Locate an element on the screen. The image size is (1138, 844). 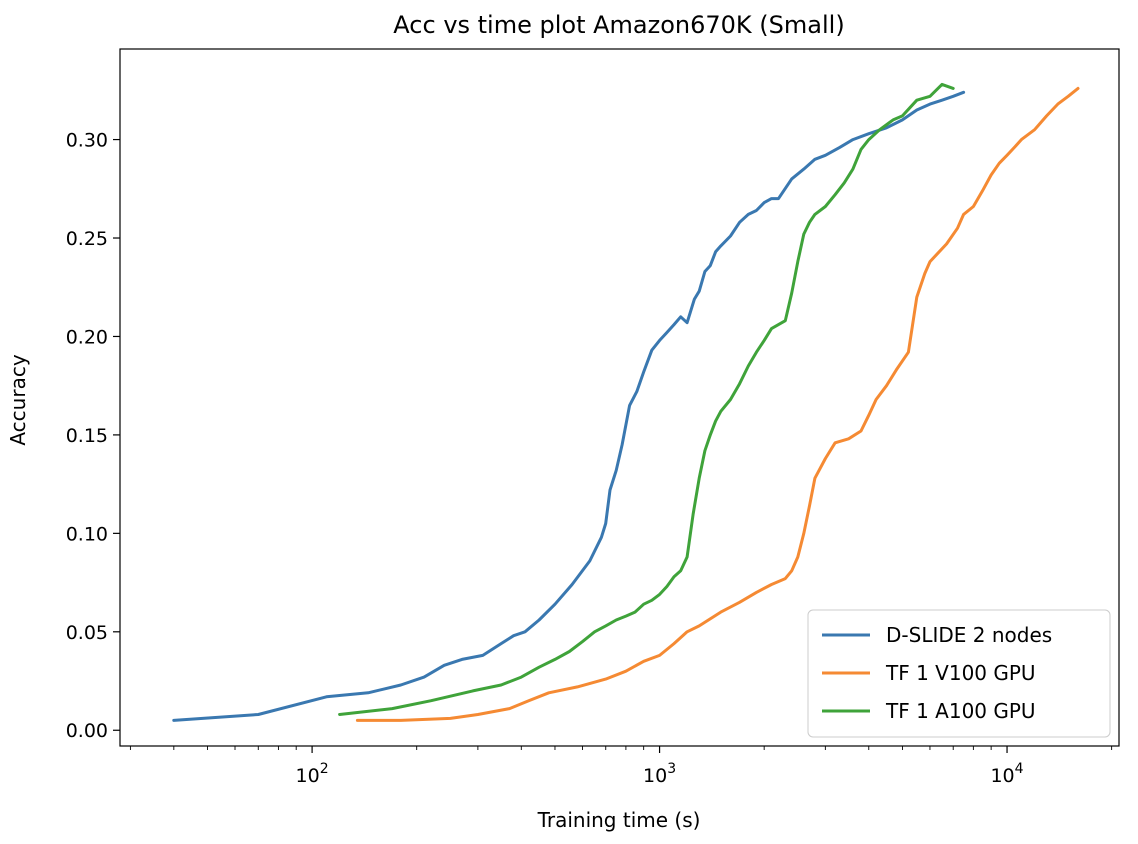
x-tick-label: 10⁴ is located at coordinates (1006, 774).